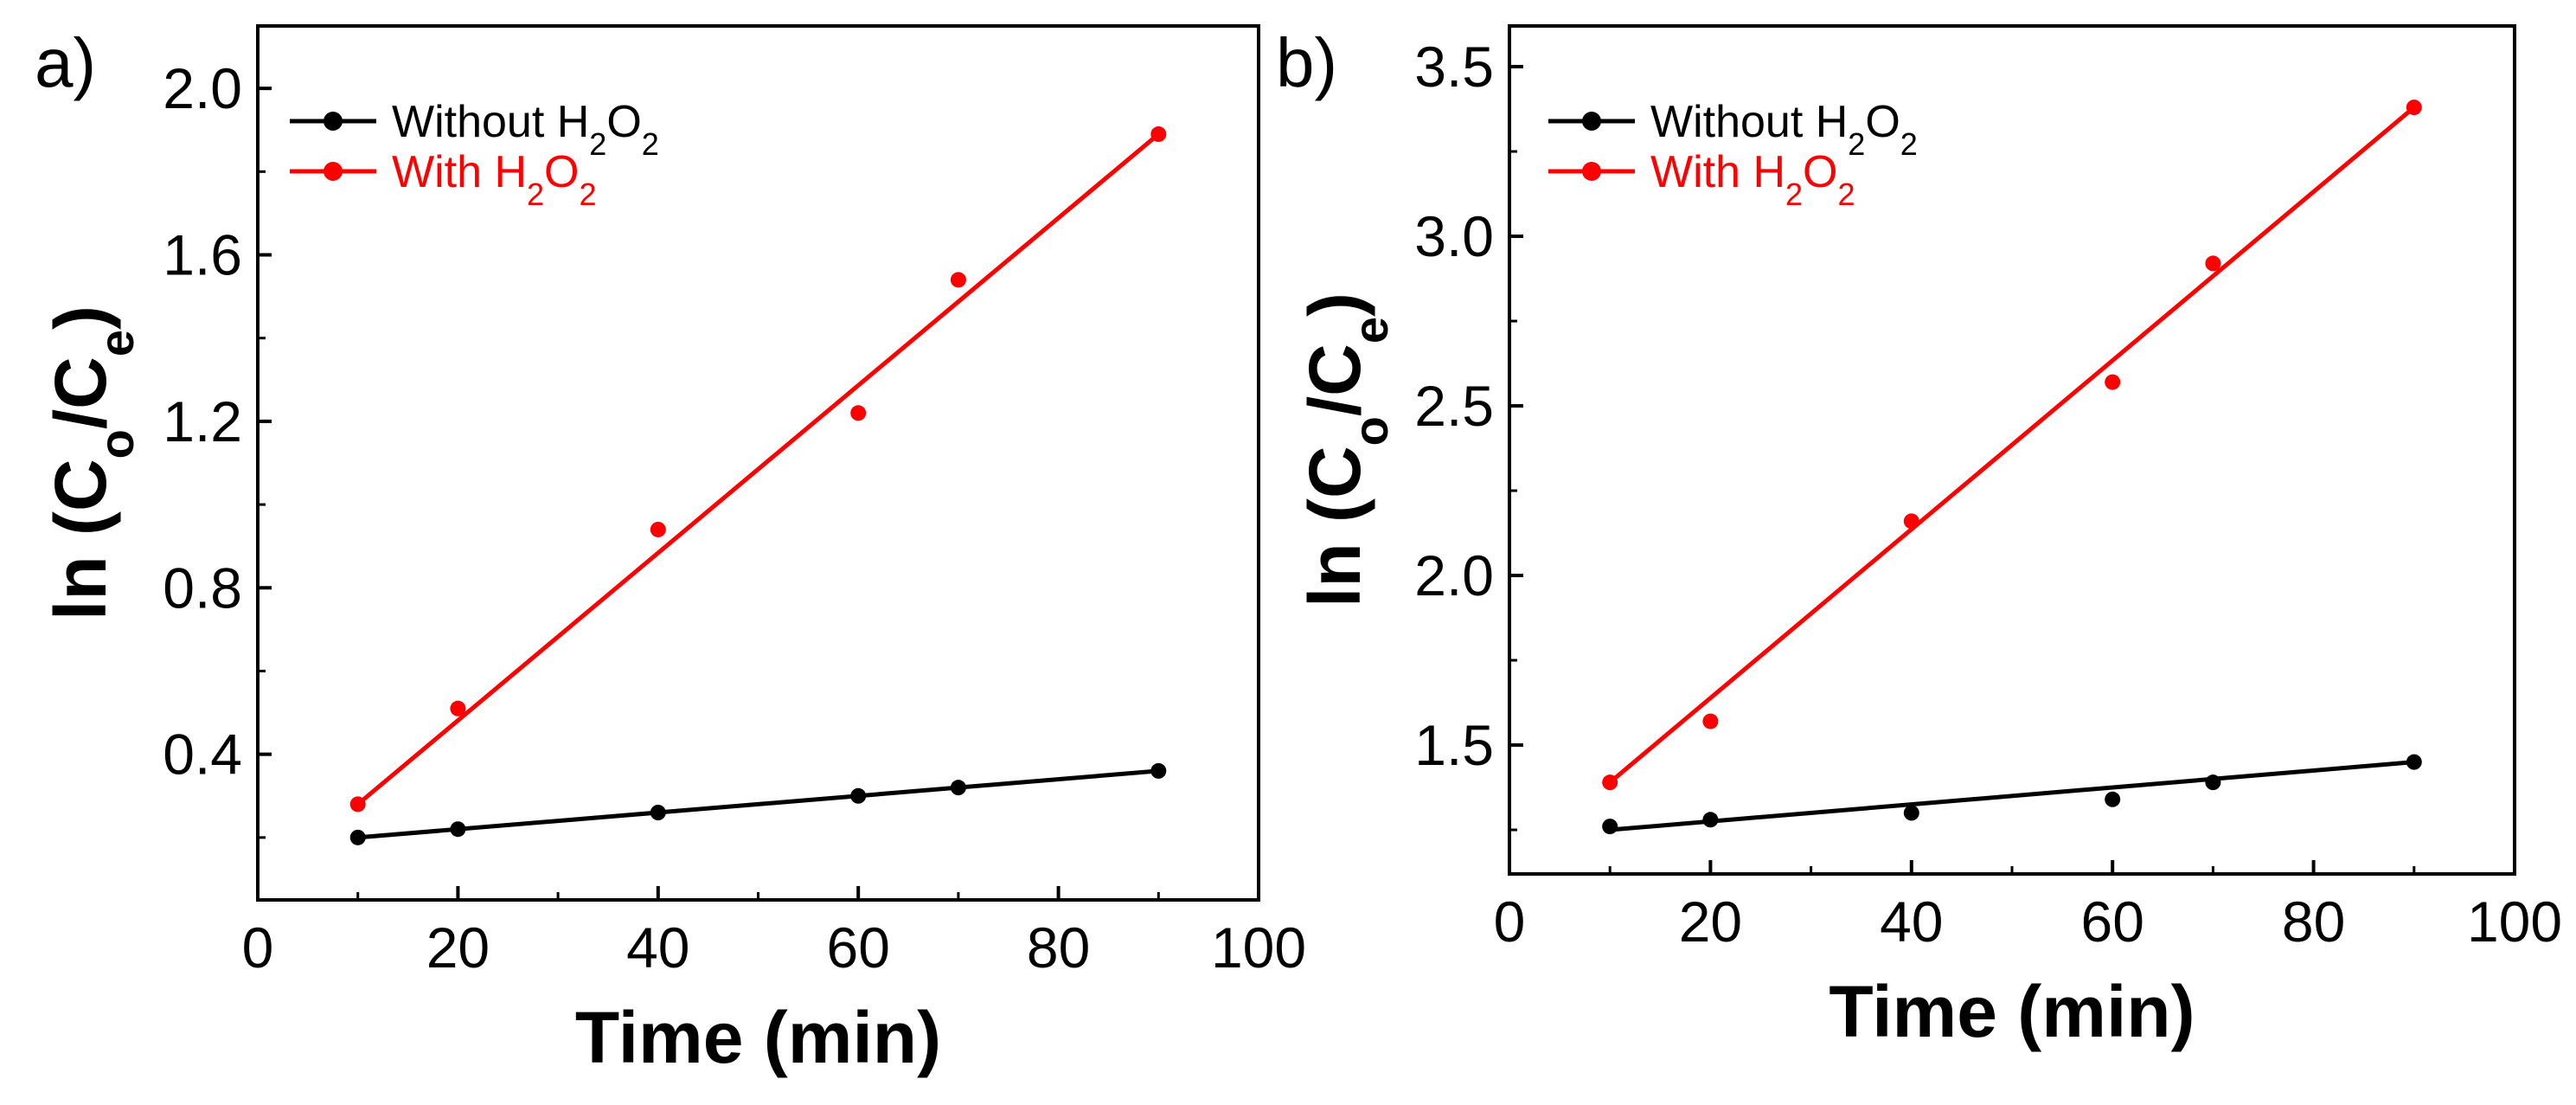 The width and height of the screenshot is (2576, 1105). I want to click on y-tick-label: 1.6, so click(202, 255).